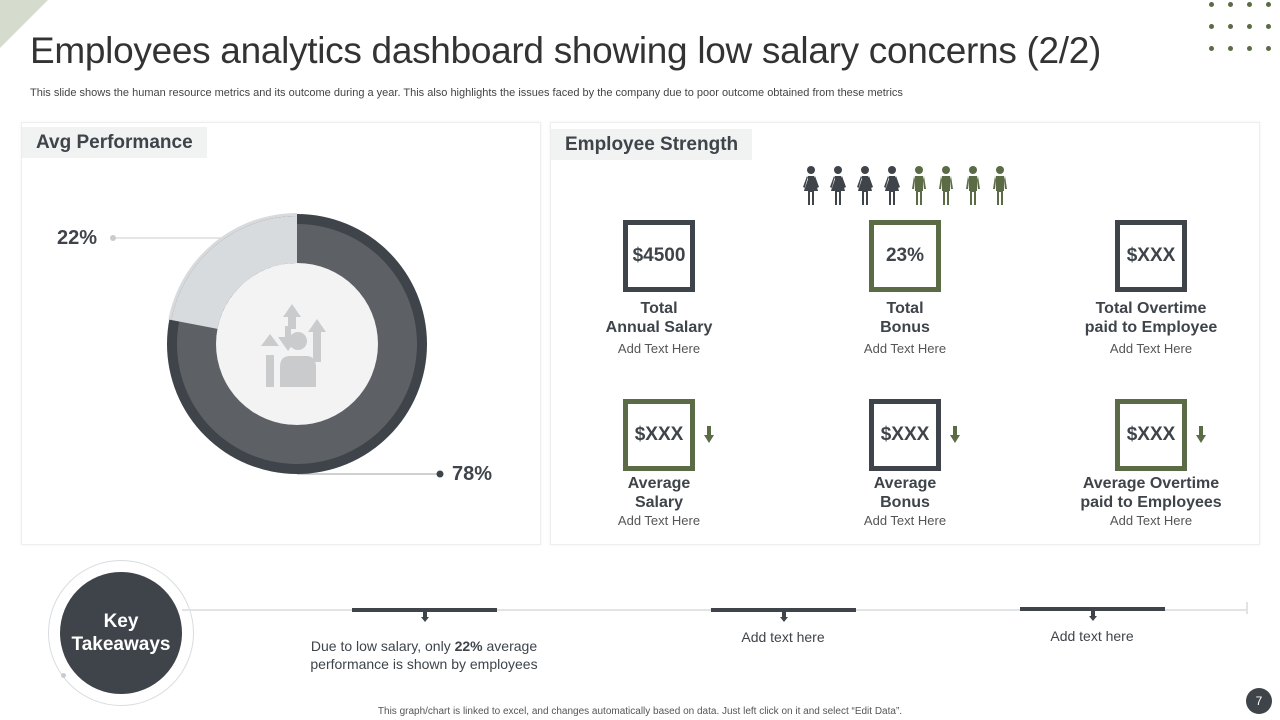  Describe the element at coordinates (425, 617) in the screenshot. I see `takeaway-pin-1-icon` at that location.